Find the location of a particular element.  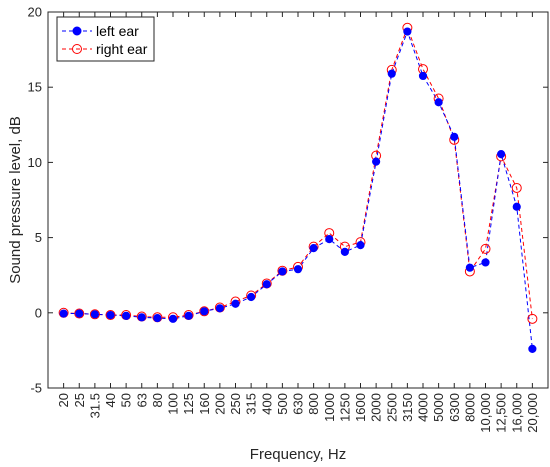

legend-marker-left is located at coordinates (77, 31).